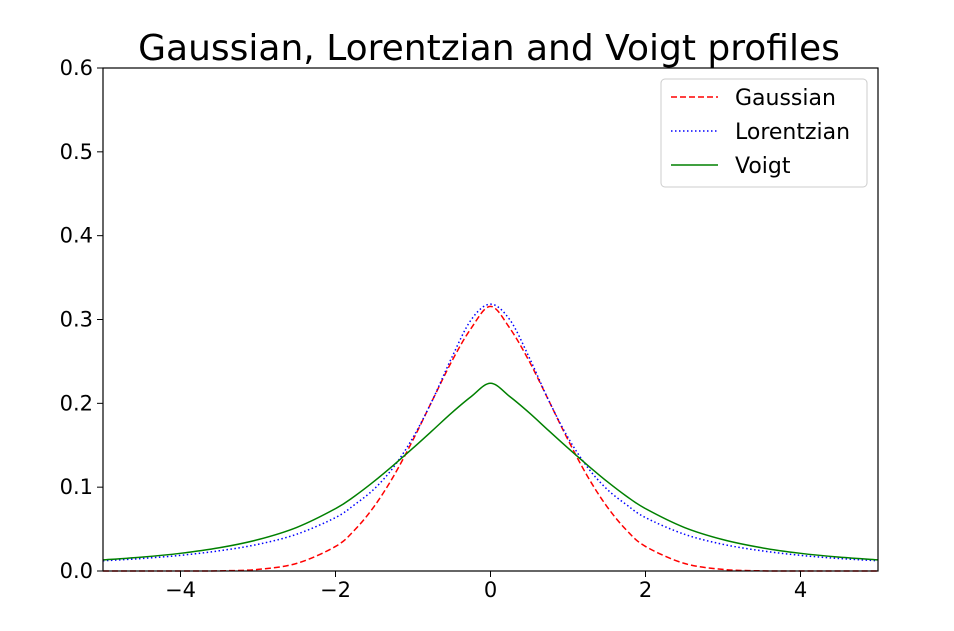  I want to click on x-tick-label: 0, so click(490, 590).